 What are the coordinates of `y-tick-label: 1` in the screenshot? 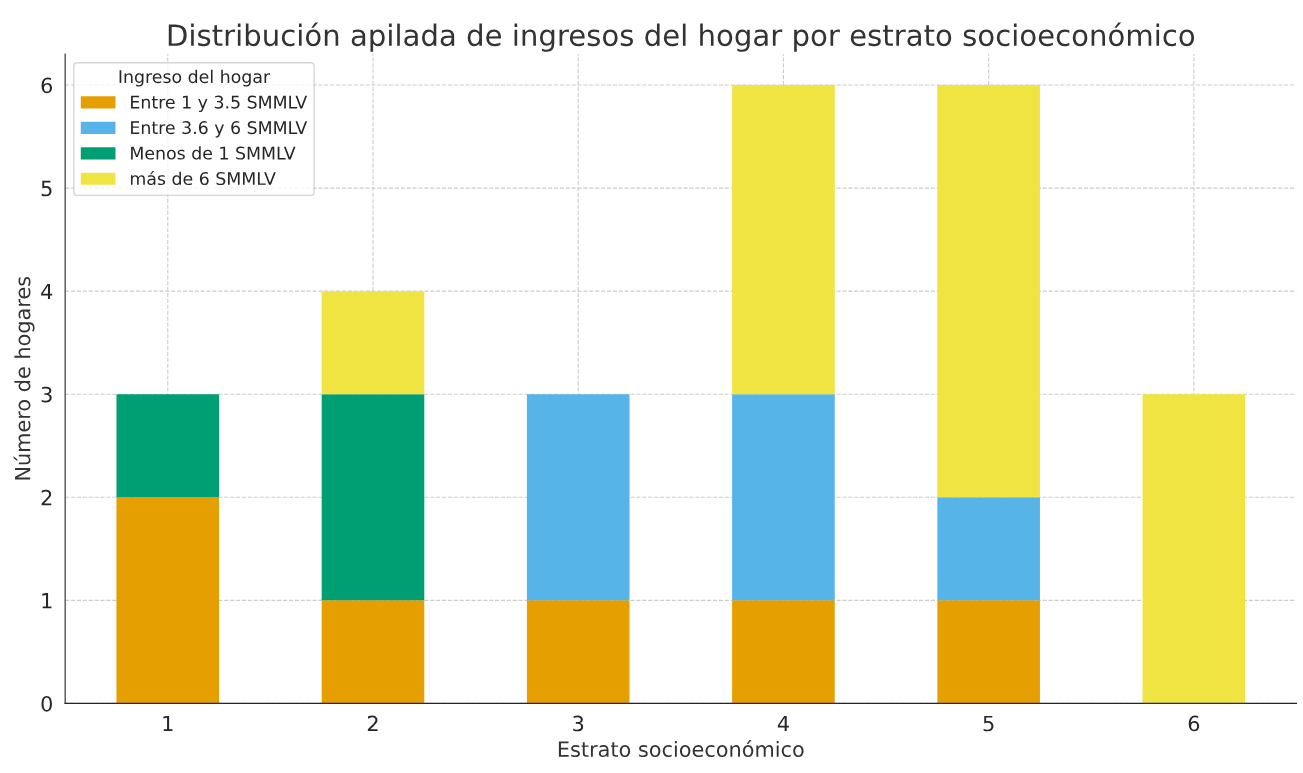 It's located at (47, 601).